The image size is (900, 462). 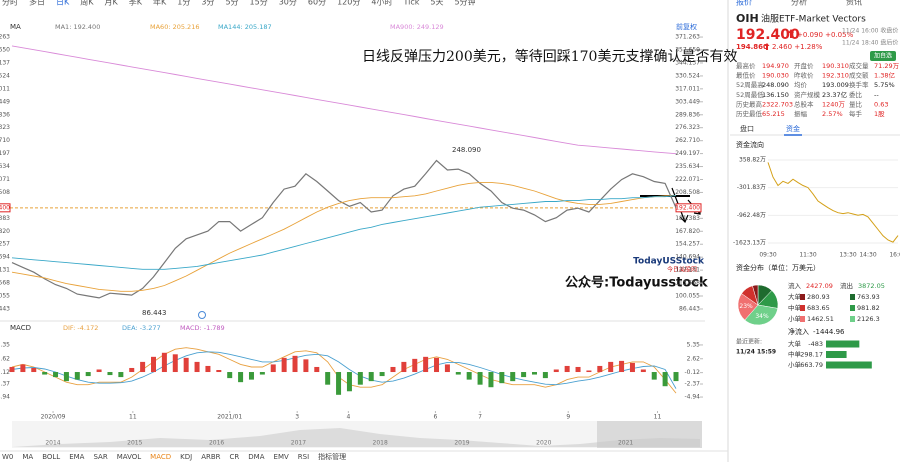 I want to click on indicator-tab: SAR, so click(x=100, y=457).